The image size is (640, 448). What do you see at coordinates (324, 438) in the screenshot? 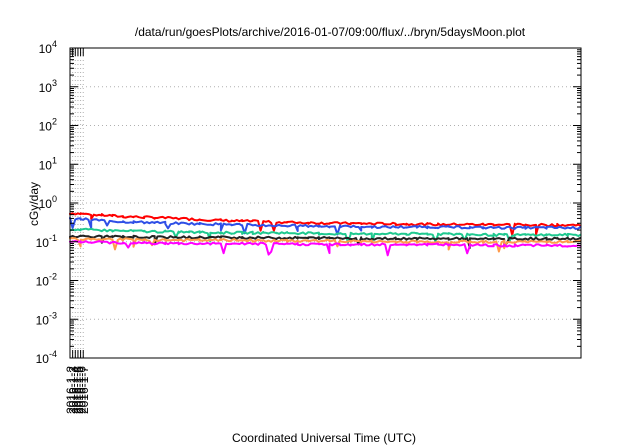
I see `x-axis-label: Coordinated Universal Time (UTC)` at bounding box center [324, 438].